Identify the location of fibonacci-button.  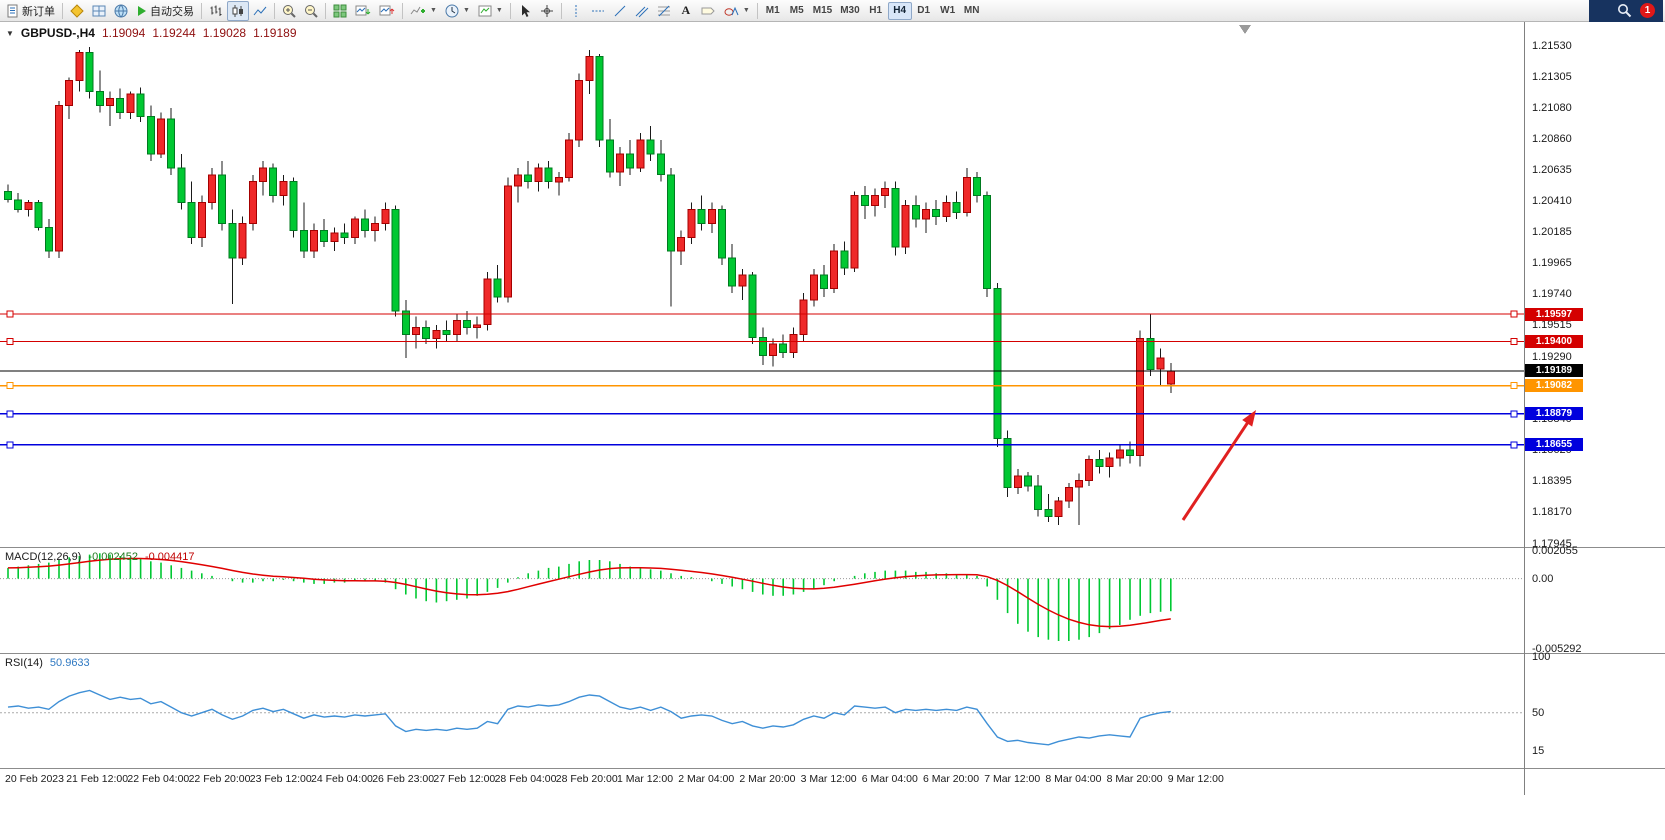
(664, 11).